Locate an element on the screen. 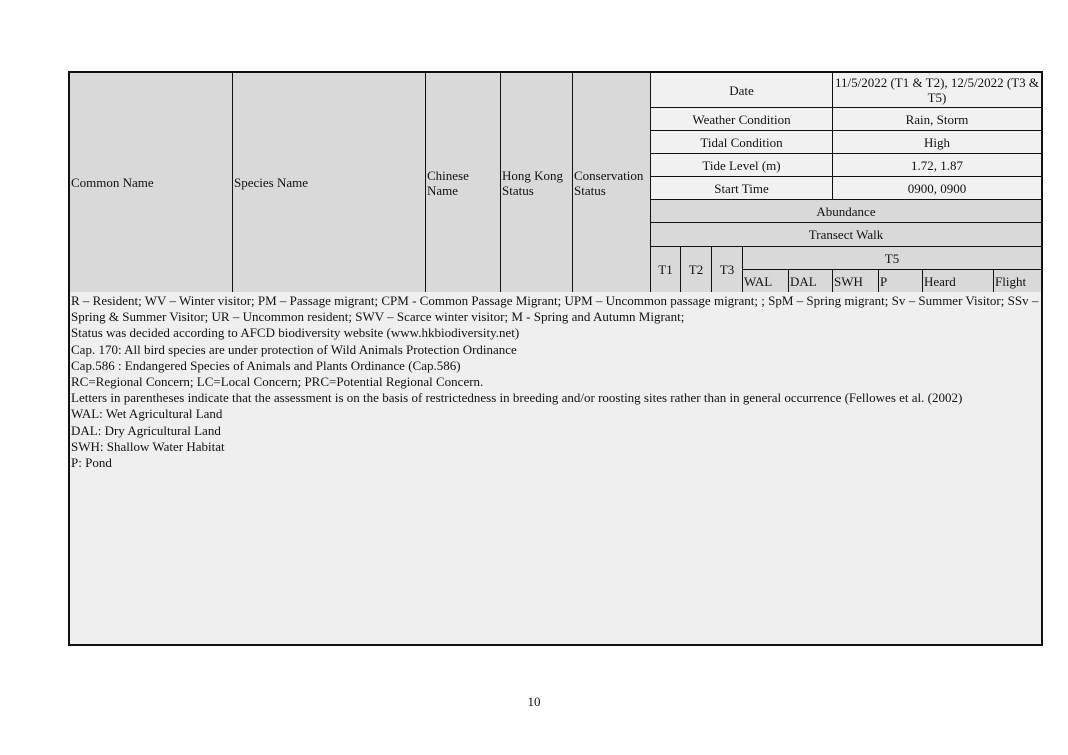 This screenshot has height=755, width=1068. header-common-name: Common Name is located at coordinates (151, 182).